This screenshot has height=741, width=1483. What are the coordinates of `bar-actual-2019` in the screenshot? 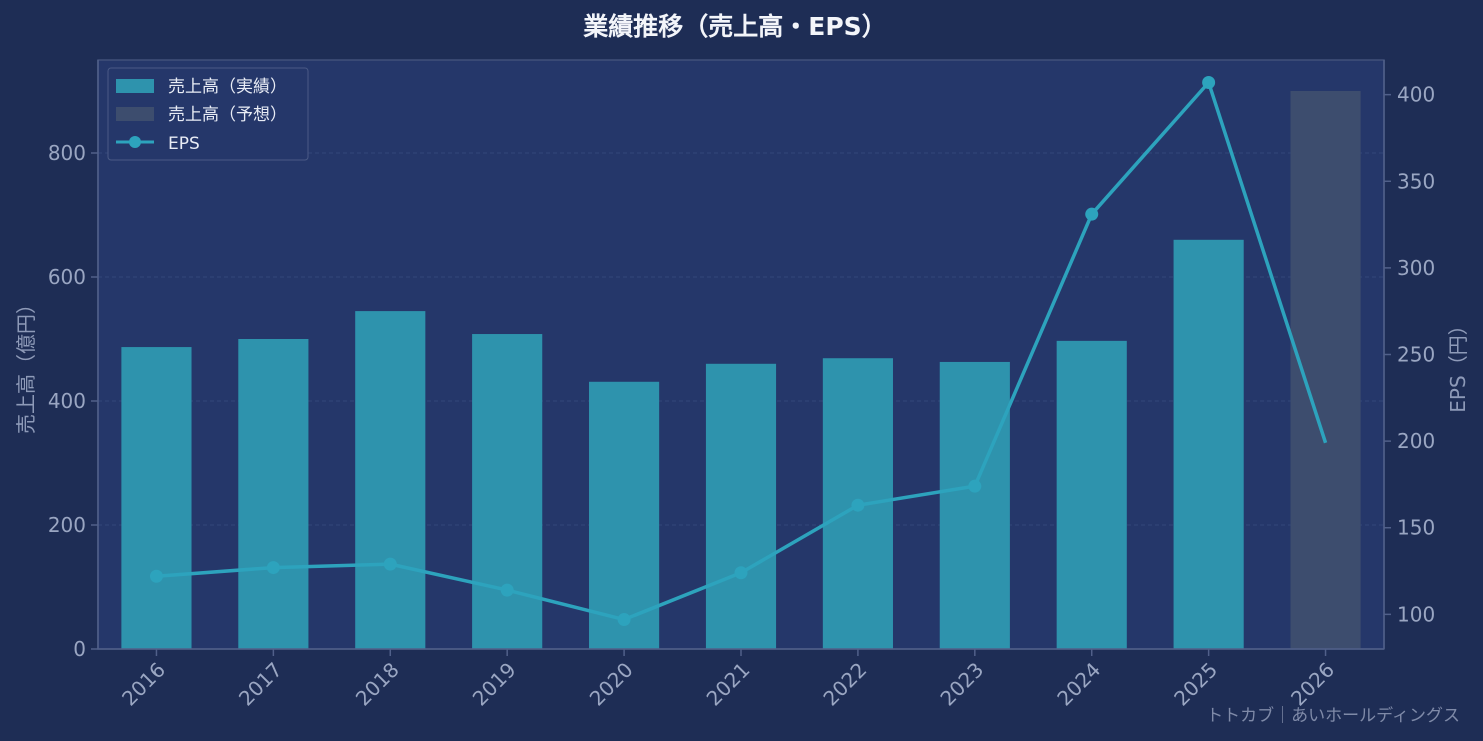 It's located at (507, 491).